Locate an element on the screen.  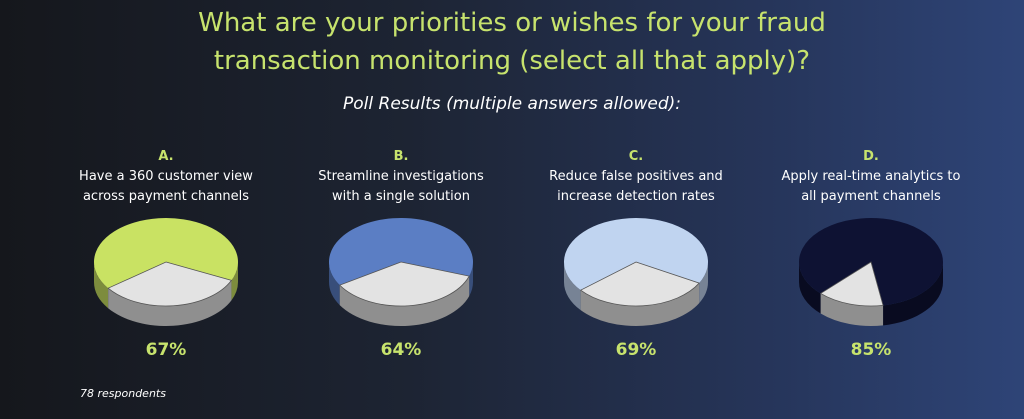
option-b-percentage: 64% is located at coordinates (401, 350).